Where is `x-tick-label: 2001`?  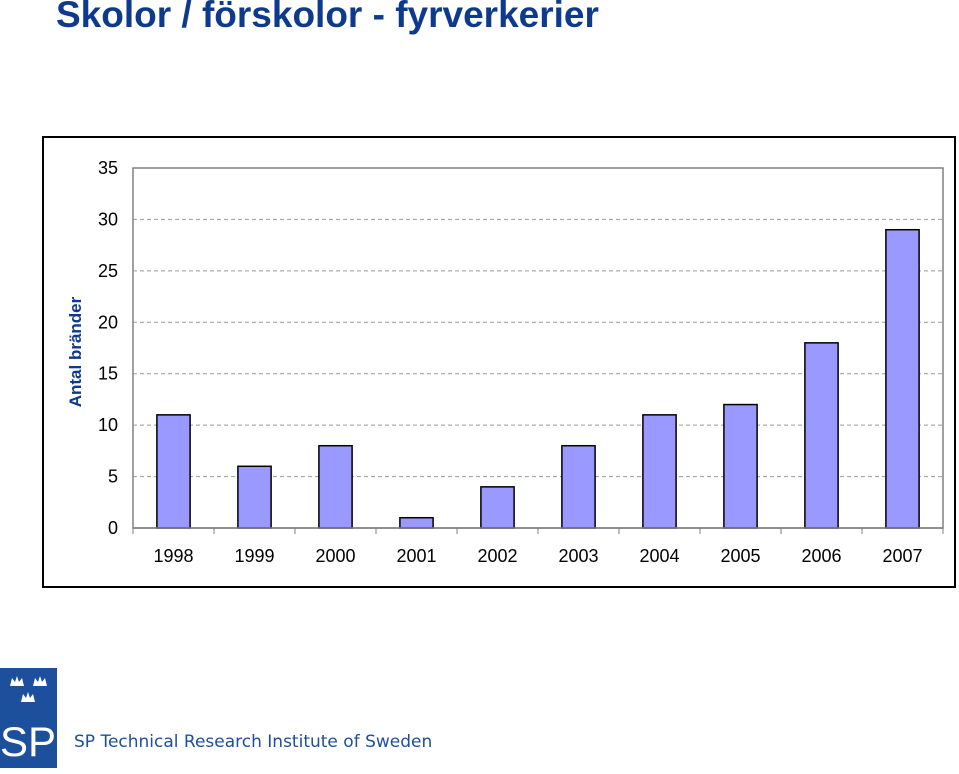 x-tick-label: 2001 is located at coordinates (416, 556).